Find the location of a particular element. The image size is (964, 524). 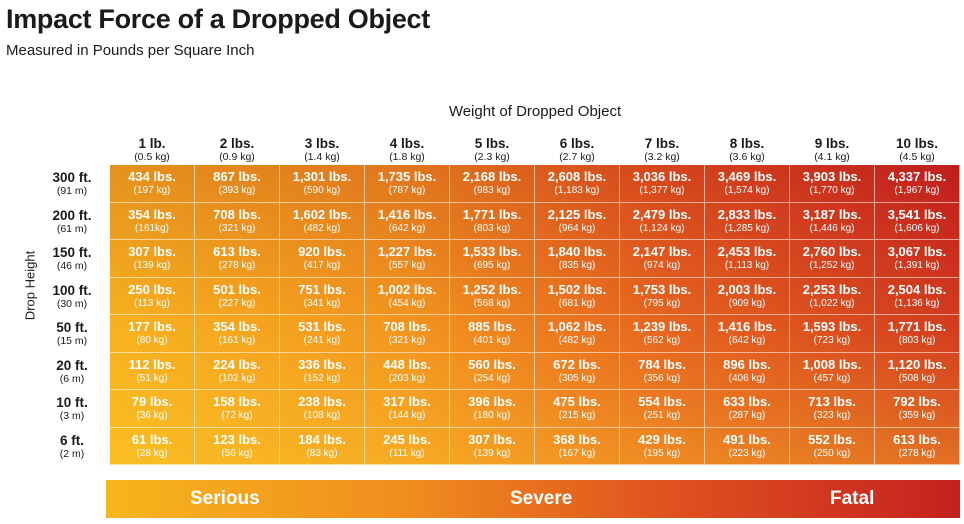

cell-force-kg: (254 kg) is located at coordinates (492, 378).